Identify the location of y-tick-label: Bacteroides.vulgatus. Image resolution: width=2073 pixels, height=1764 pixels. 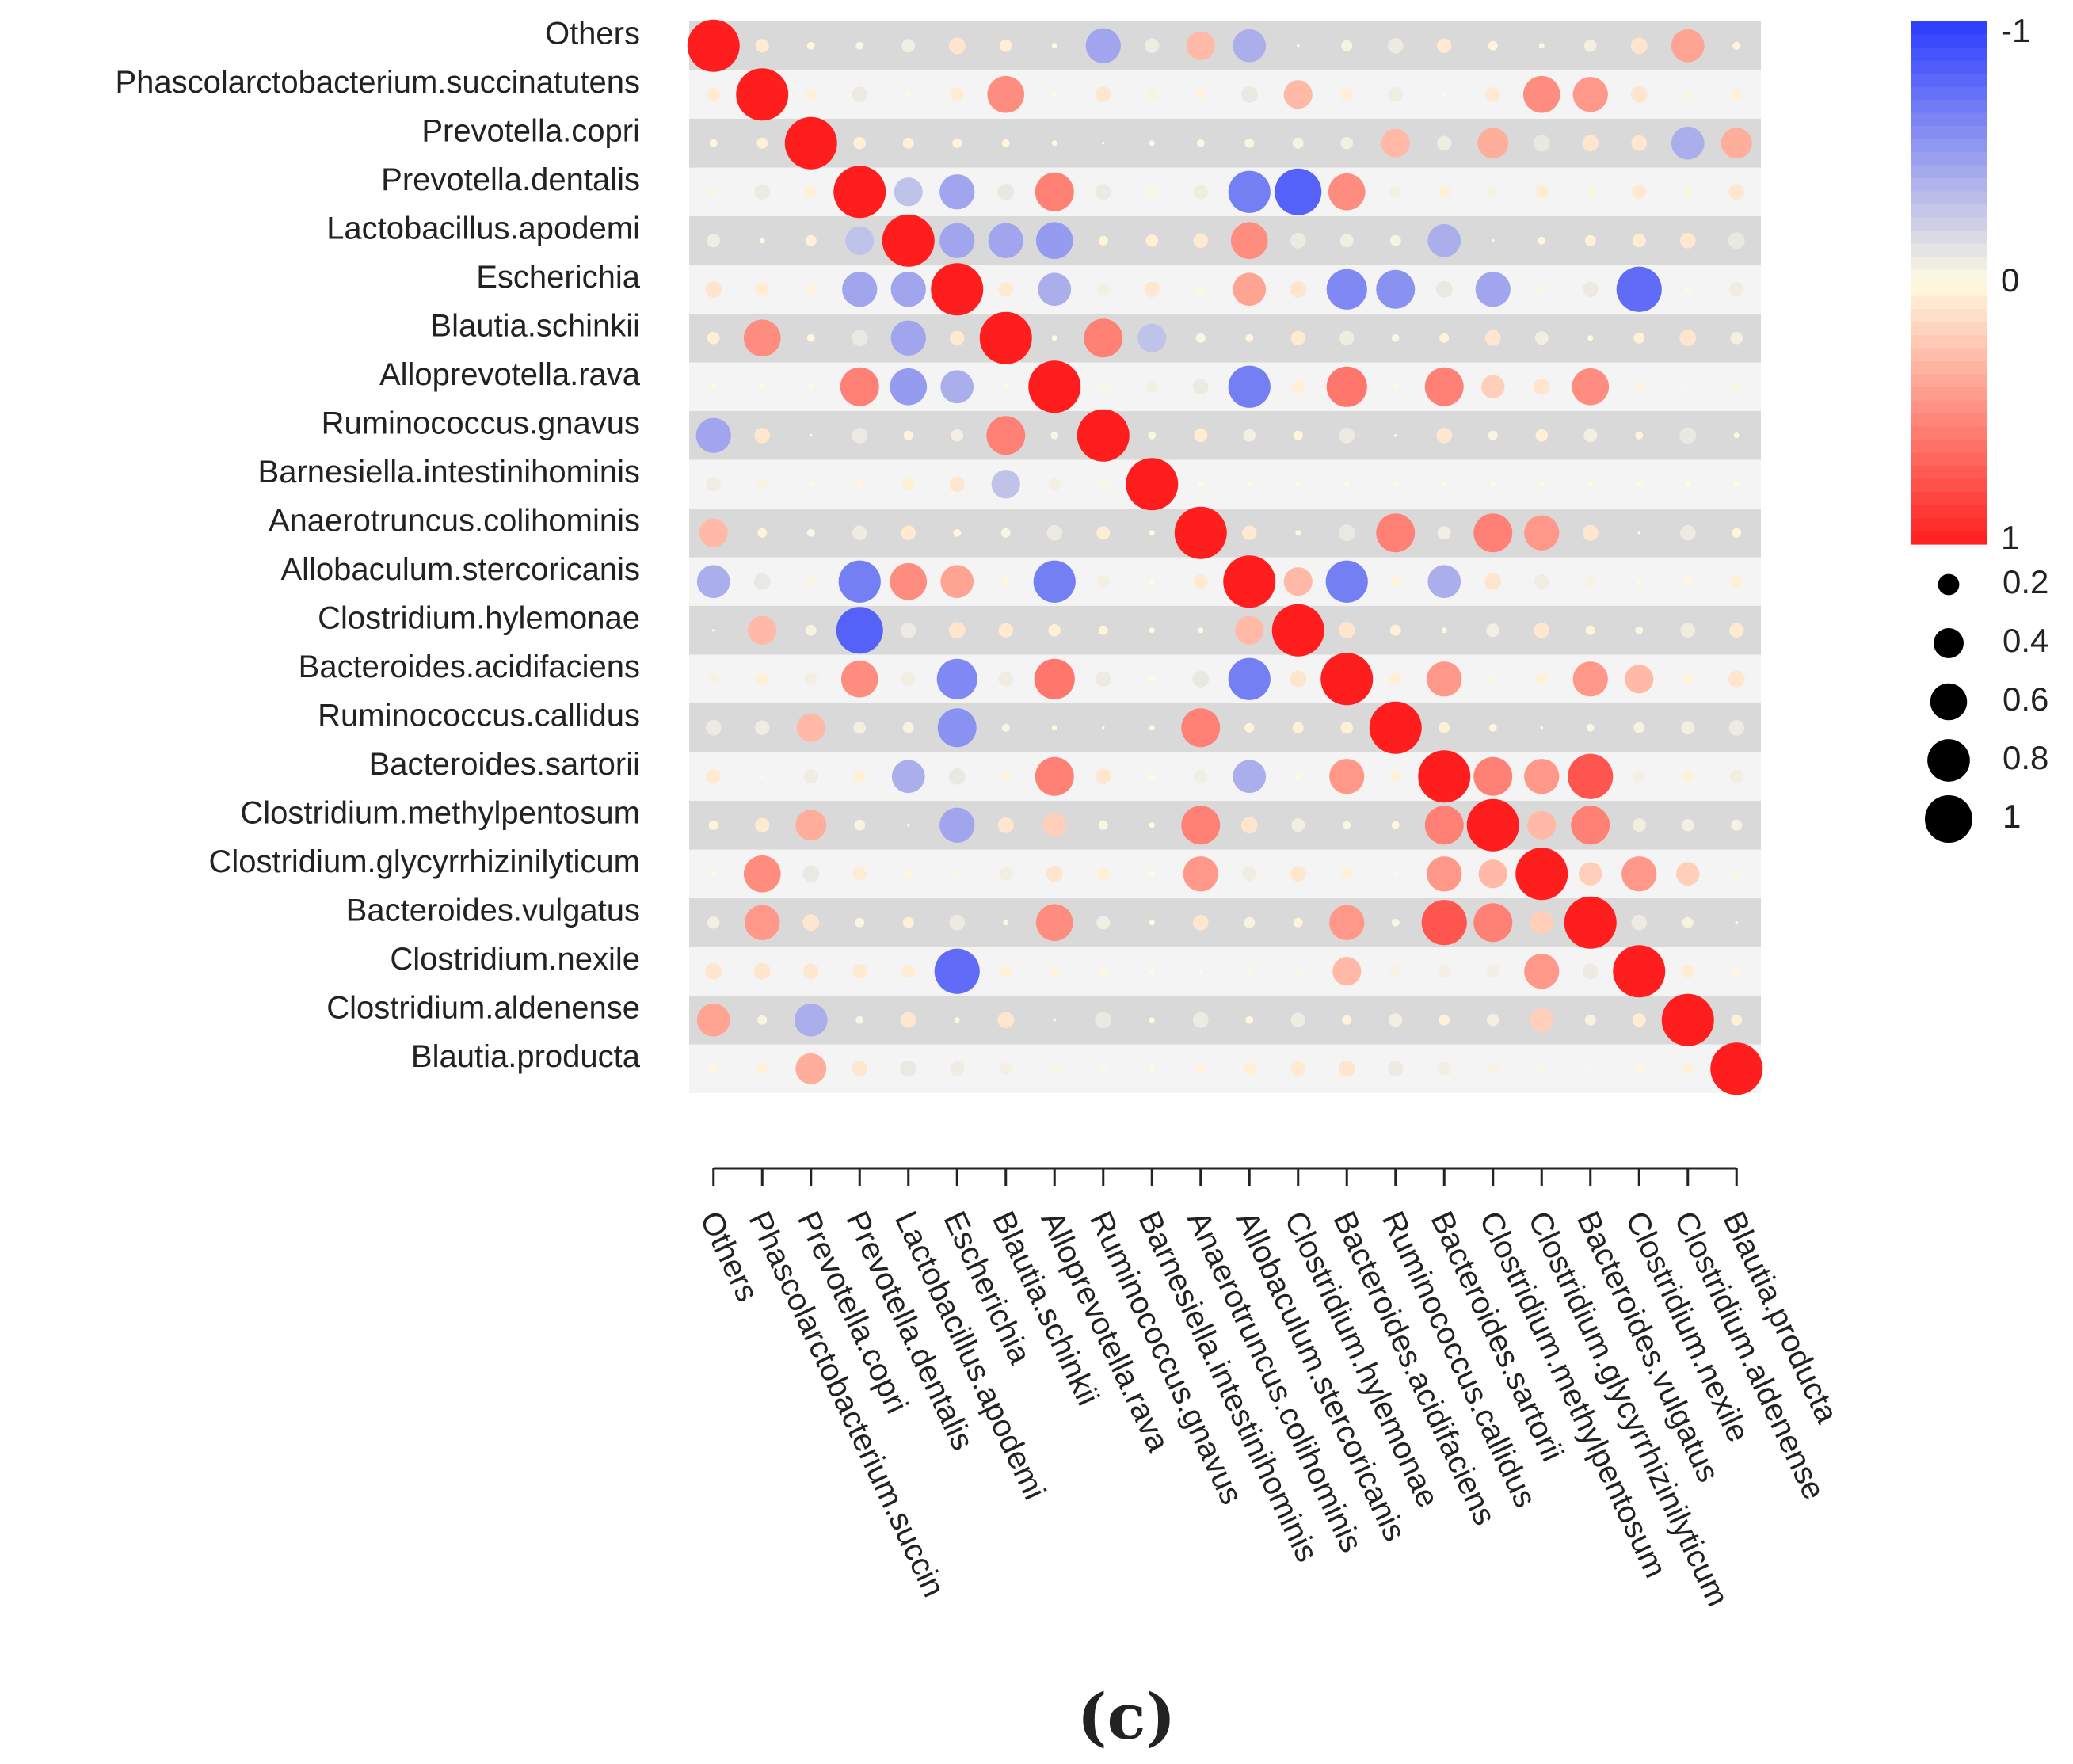
(493, 911).